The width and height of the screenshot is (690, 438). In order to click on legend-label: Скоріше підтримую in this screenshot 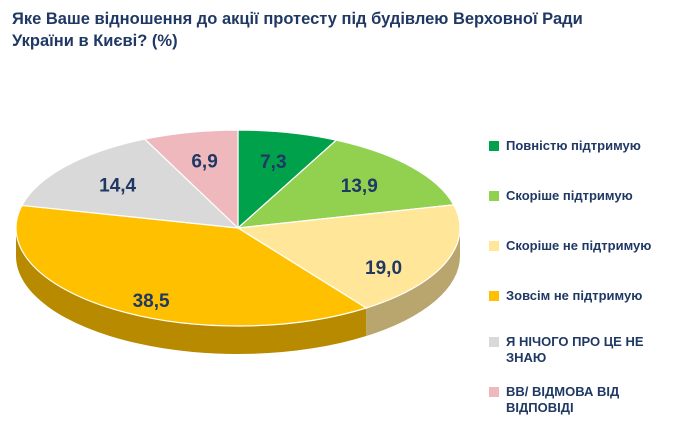, I will do `click(569, 195)`.